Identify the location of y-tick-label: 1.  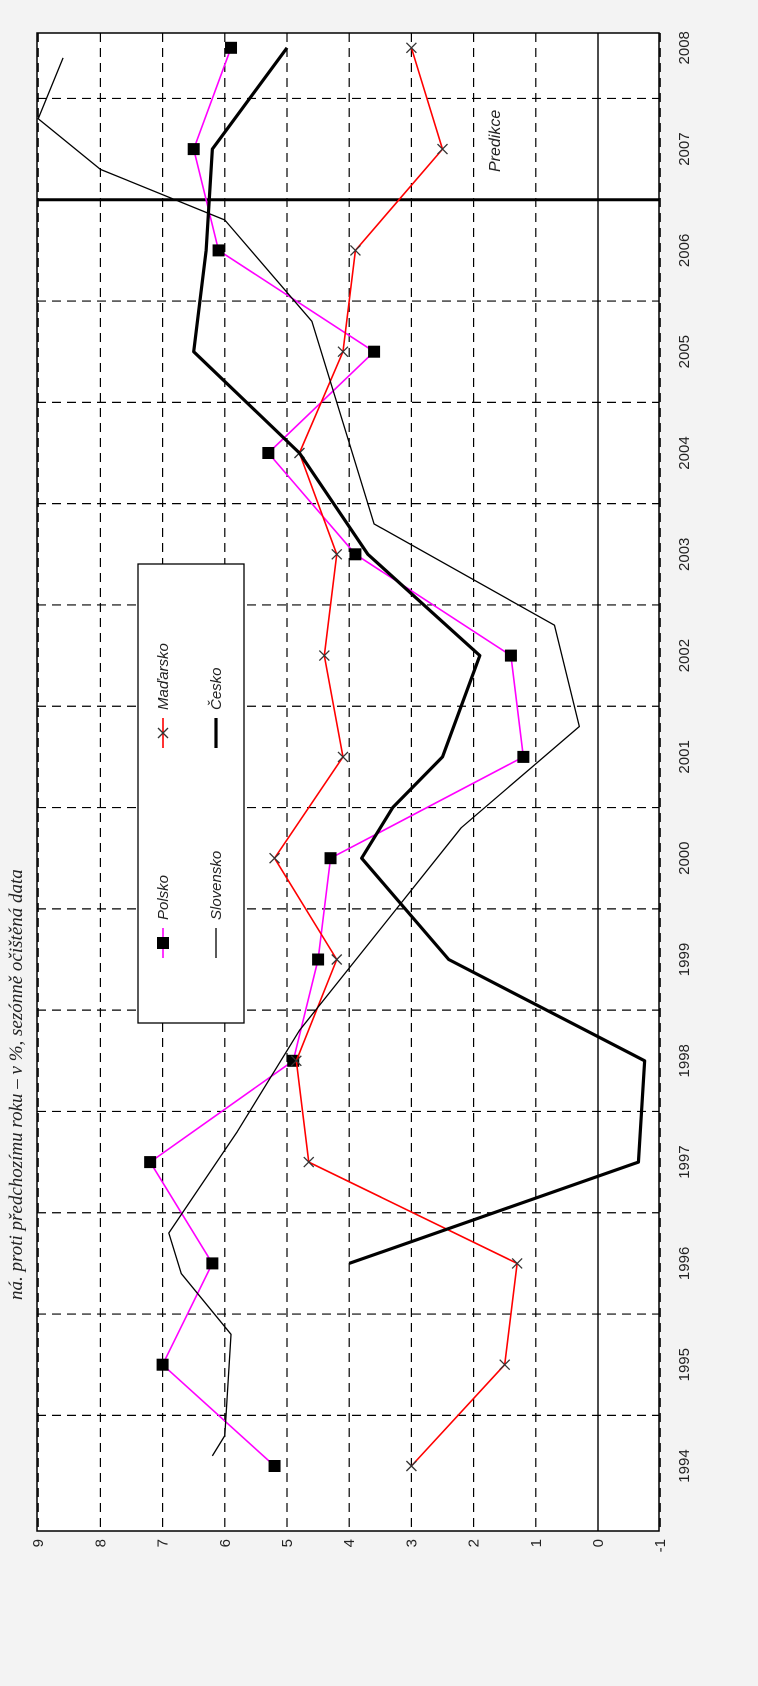
(536, 1543).